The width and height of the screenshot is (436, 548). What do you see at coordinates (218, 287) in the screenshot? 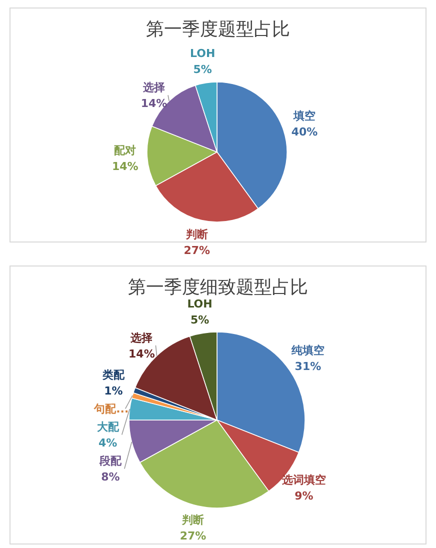
I see `chart-title: 第一季度细致题型占比` at bounding box center [218, 287].